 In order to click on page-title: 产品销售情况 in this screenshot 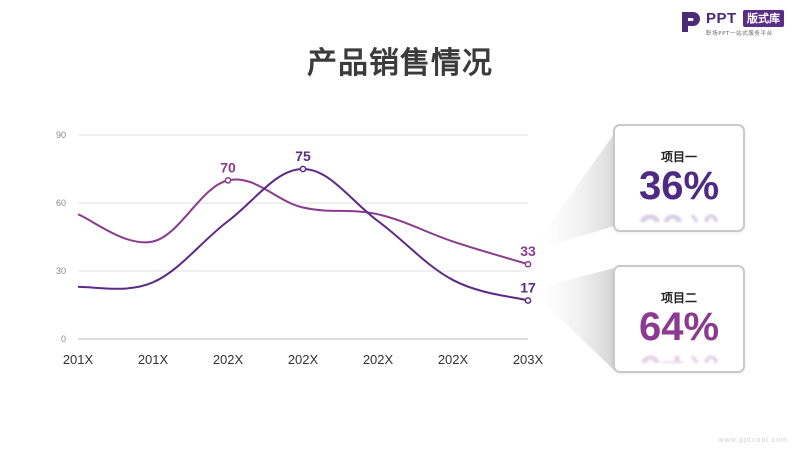, I will do `click(400, 63)`.